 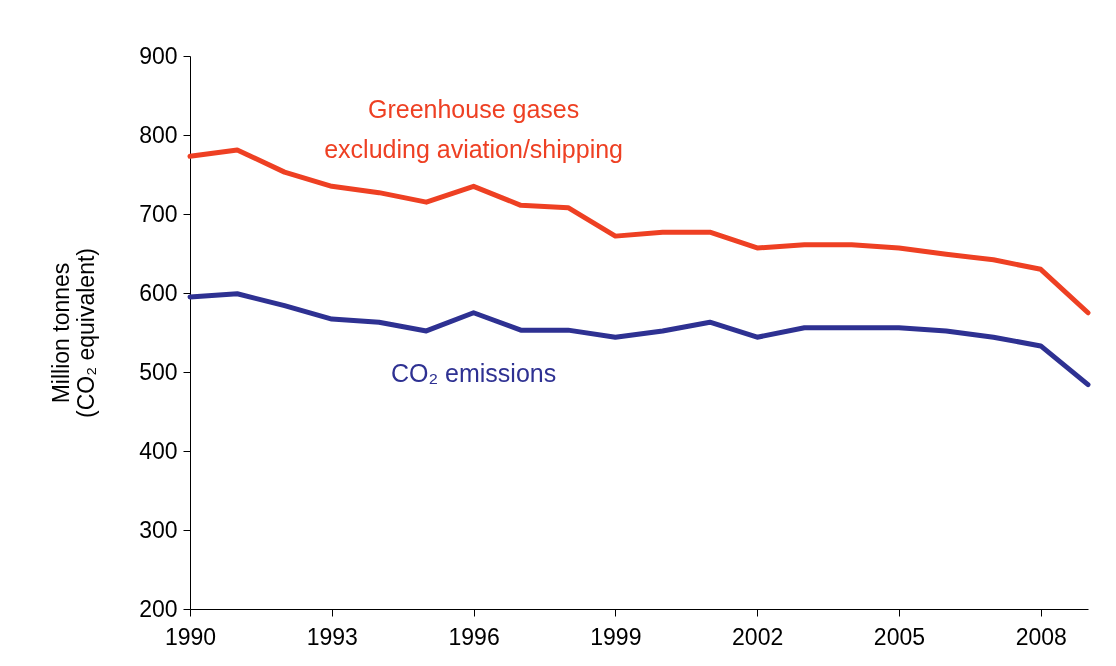 What do you see at coordinates (332, 636) in the screenshot?
I see `x-tick-label: 1993` at bounding box center [332, 636].